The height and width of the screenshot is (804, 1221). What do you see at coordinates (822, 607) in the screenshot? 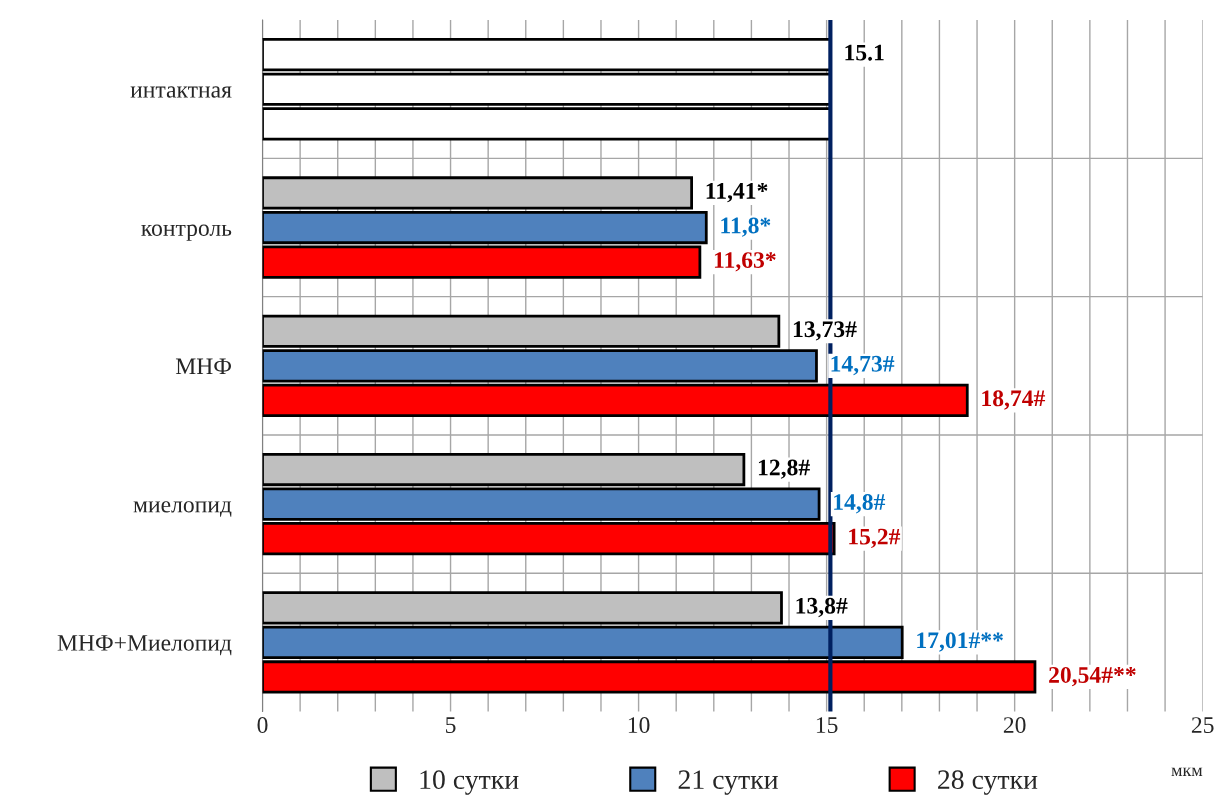
I see `data-label: 13,8#` at bounding box center [822, 607].